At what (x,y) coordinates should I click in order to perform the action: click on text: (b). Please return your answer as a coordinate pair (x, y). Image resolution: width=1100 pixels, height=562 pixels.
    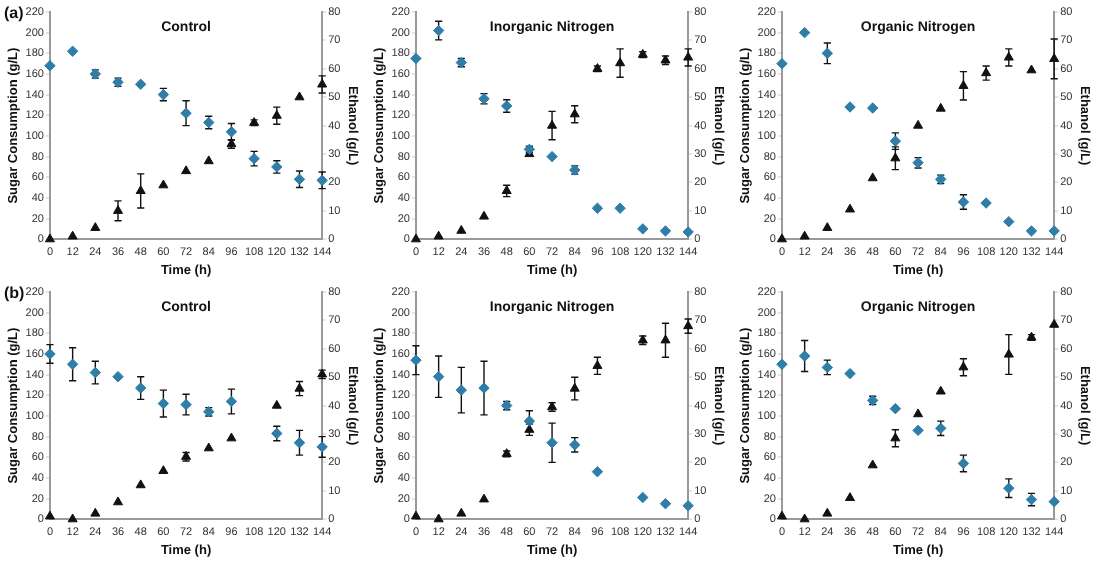
    Looking at the image, I should click on (15, 293).